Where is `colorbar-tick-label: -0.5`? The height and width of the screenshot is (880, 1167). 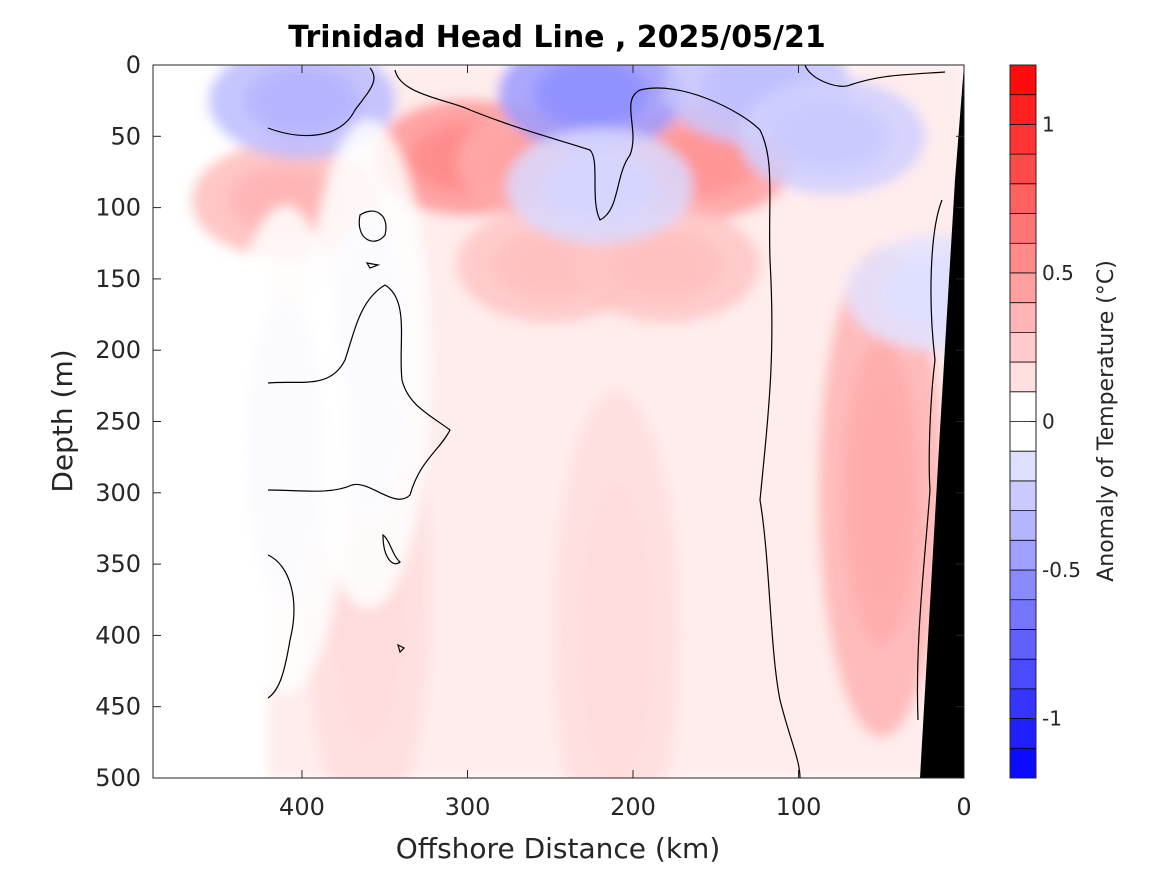 colorbar-tick-label: -0.5 is located at coordinates (1061, 570).